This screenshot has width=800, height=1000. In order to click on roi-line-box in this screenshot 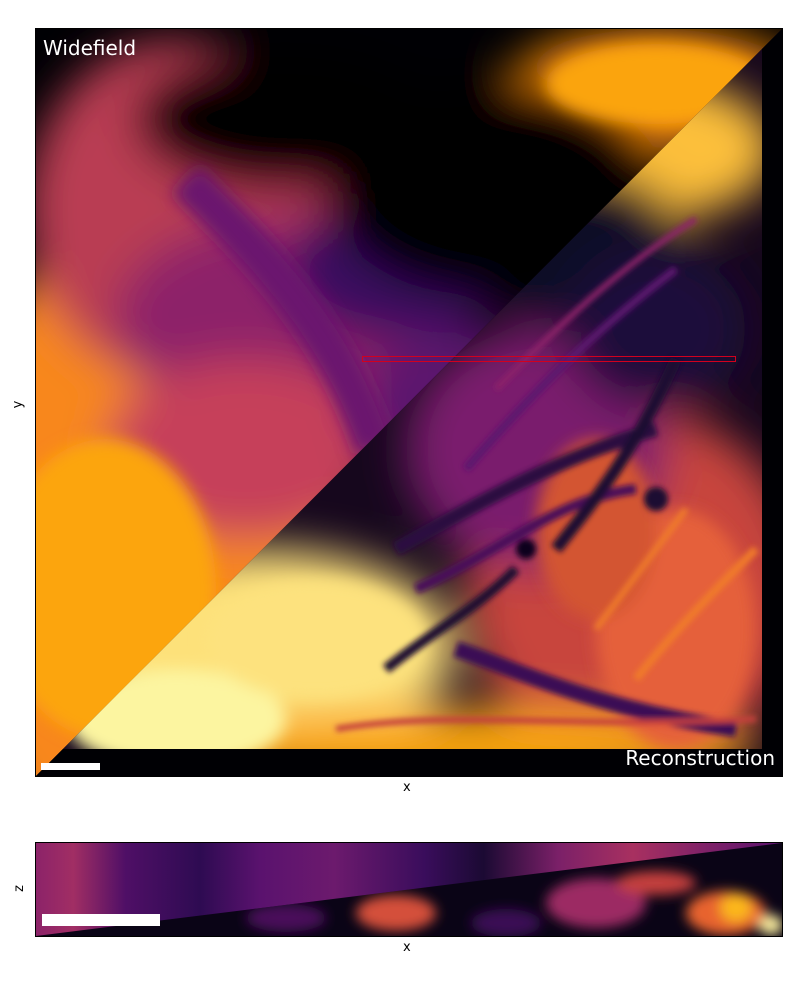, I will do `click(549, 359)`.